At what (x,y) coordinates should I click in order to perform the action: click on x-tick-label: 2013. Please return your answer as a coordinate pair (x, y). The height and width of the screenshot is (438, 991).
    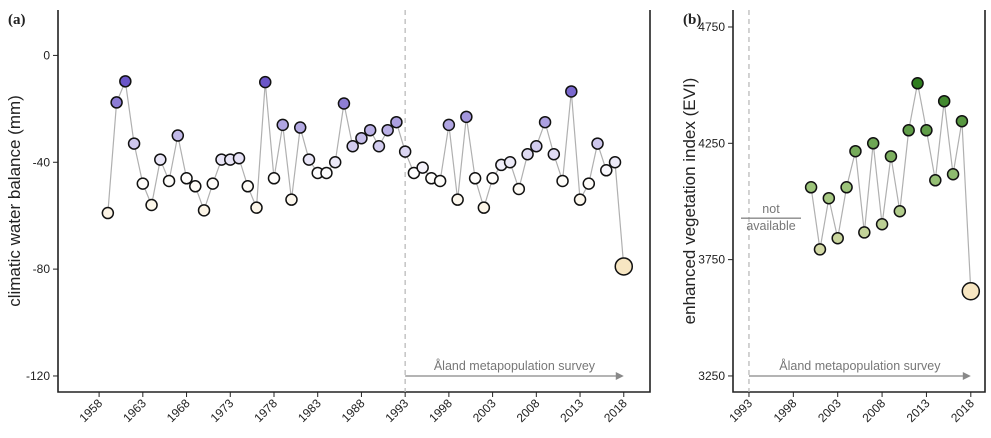
    Looking at the image, I should click on (571, 410).